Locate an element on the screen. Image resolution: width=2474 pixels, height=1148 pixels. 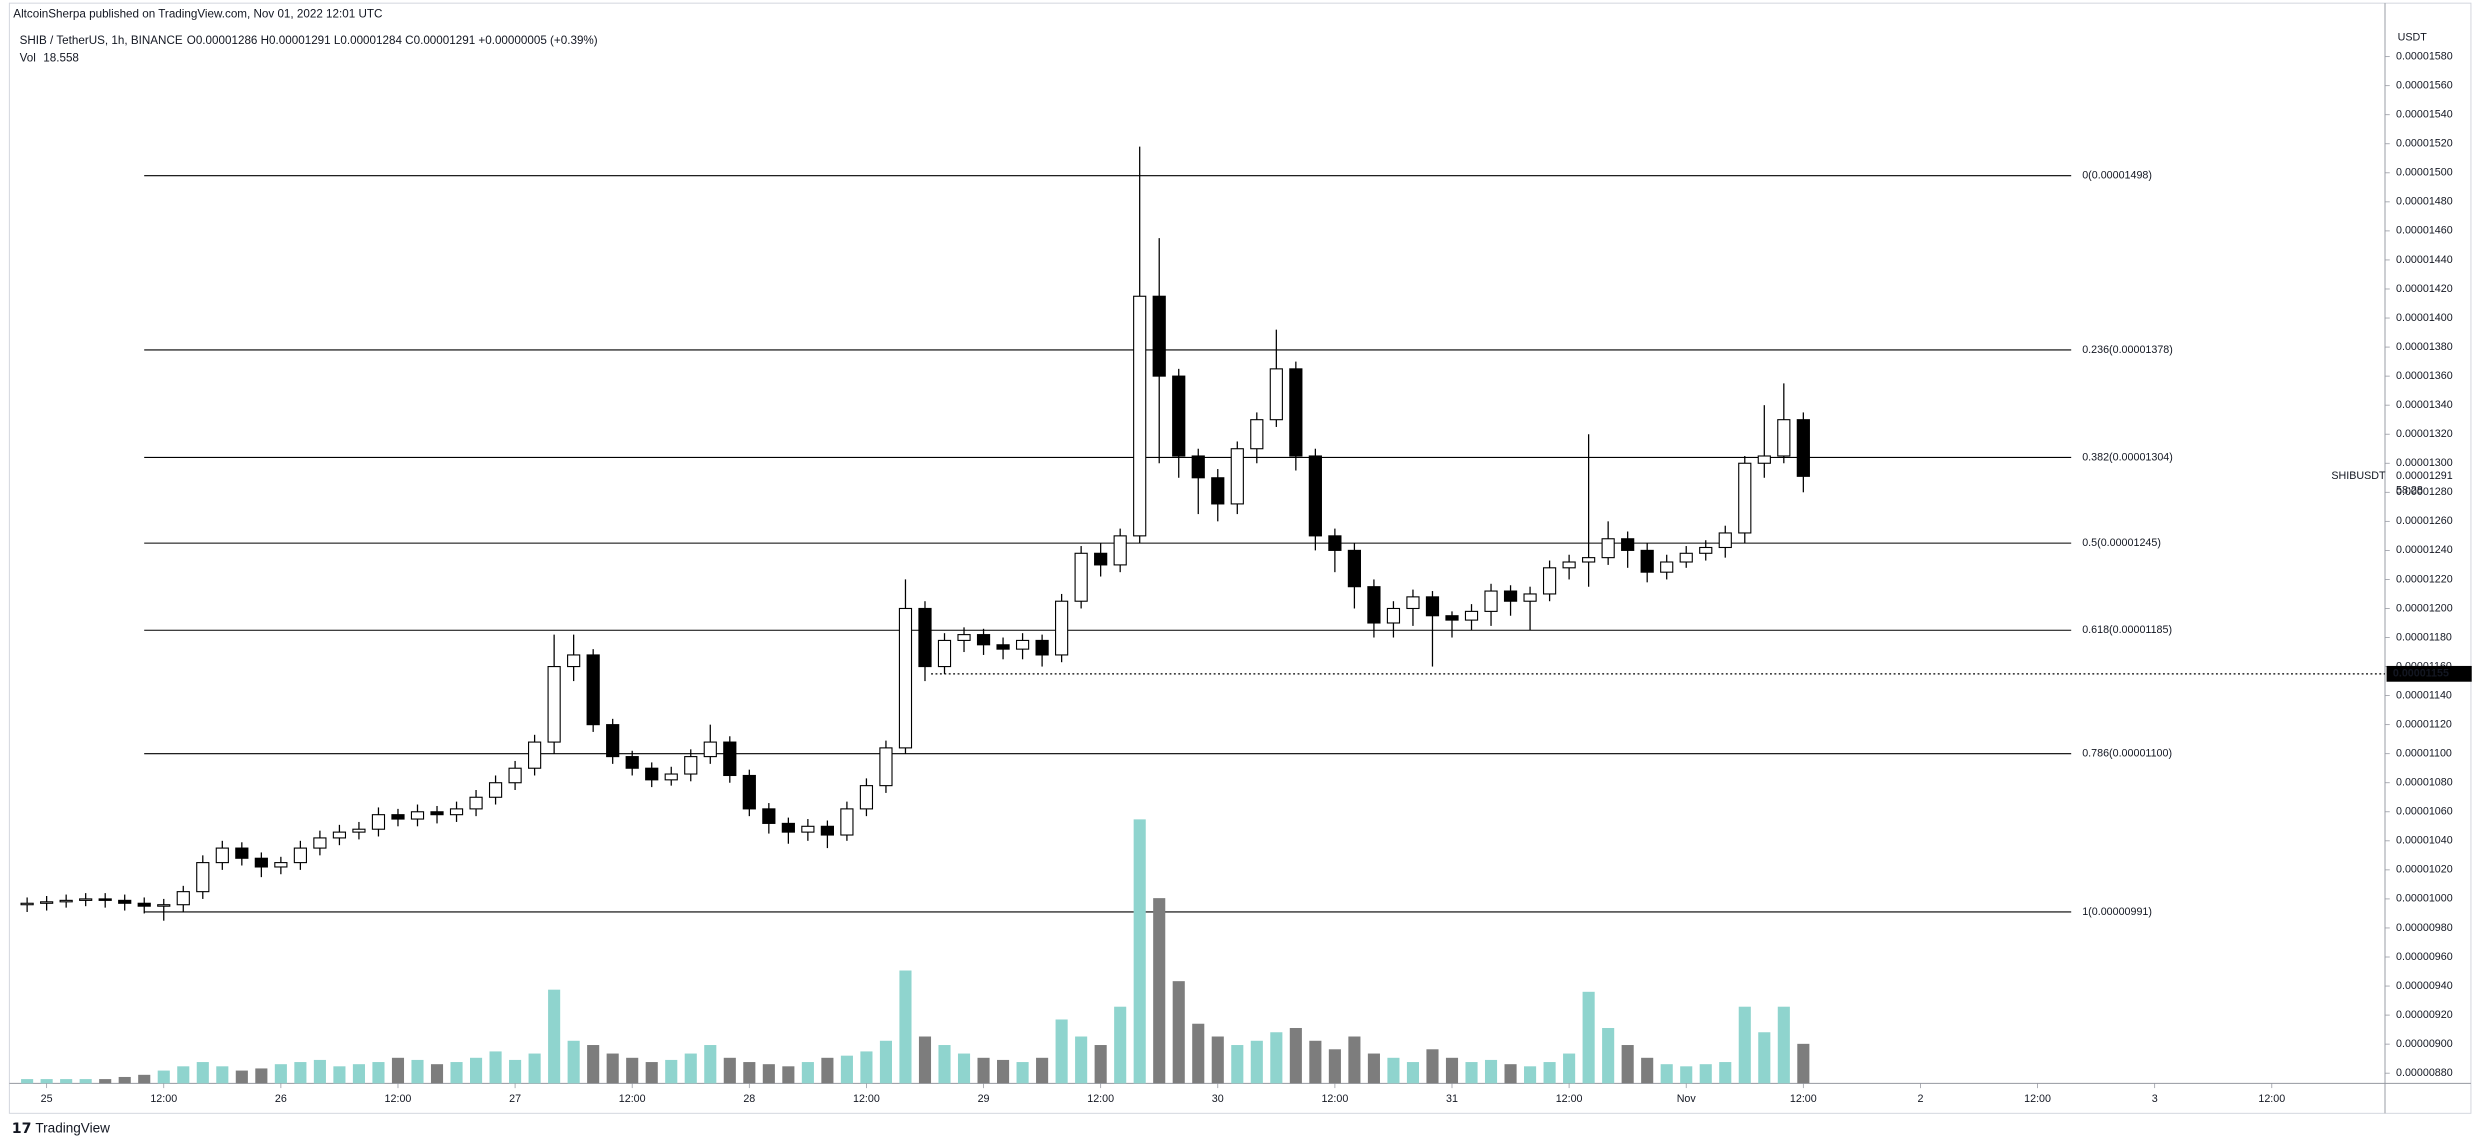
x-tick-label: 30 is located at coordinates (1218, 1099).